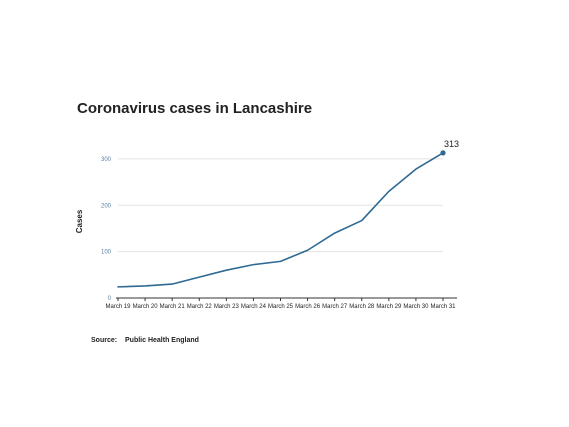 Image resolution: width=569 pixels, height=427 pixels. What do you see at coordinates (106, 160) in the screenshot?
I see `y-tick-label: 300` at bounding box center [106, 160].